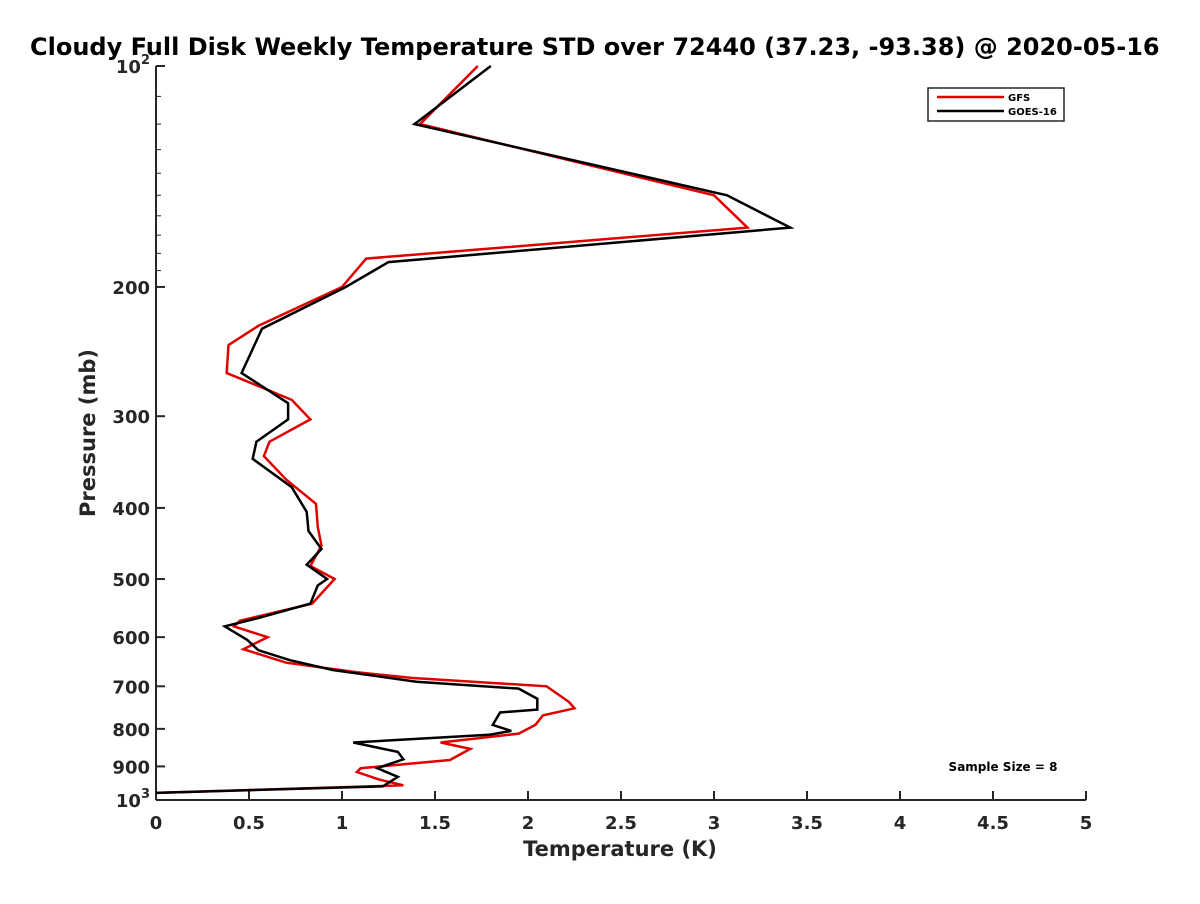 The height and width of the screenshot is (904, 1200). Describe the element at coordinates (131, 638) in the screenshot. I see `y-tick-label: 600` at that location.